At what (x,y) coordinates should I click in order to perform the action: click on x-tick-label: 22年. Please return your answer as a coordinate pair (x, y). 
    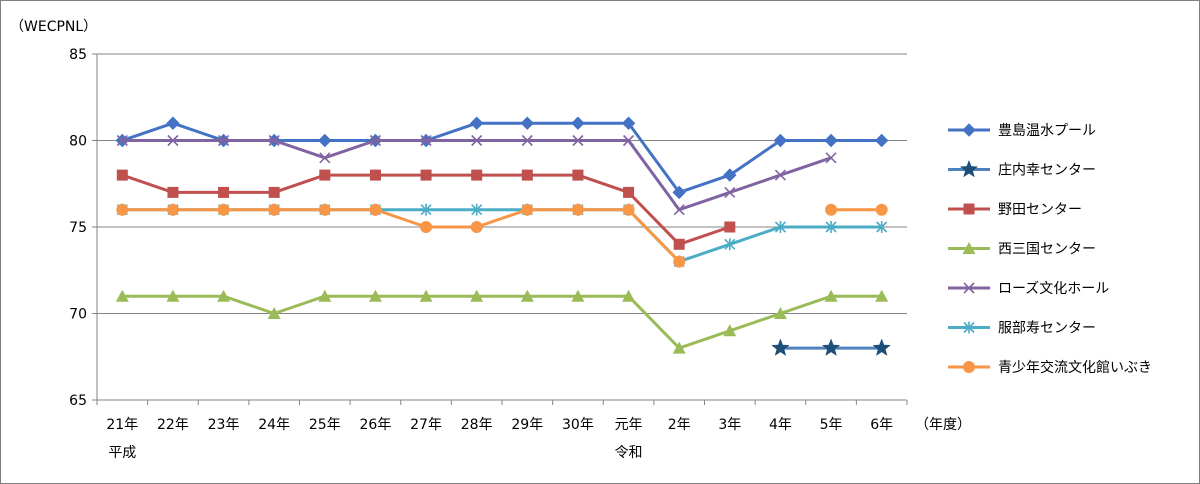
    Looking at the image, I should click on (173, 425).